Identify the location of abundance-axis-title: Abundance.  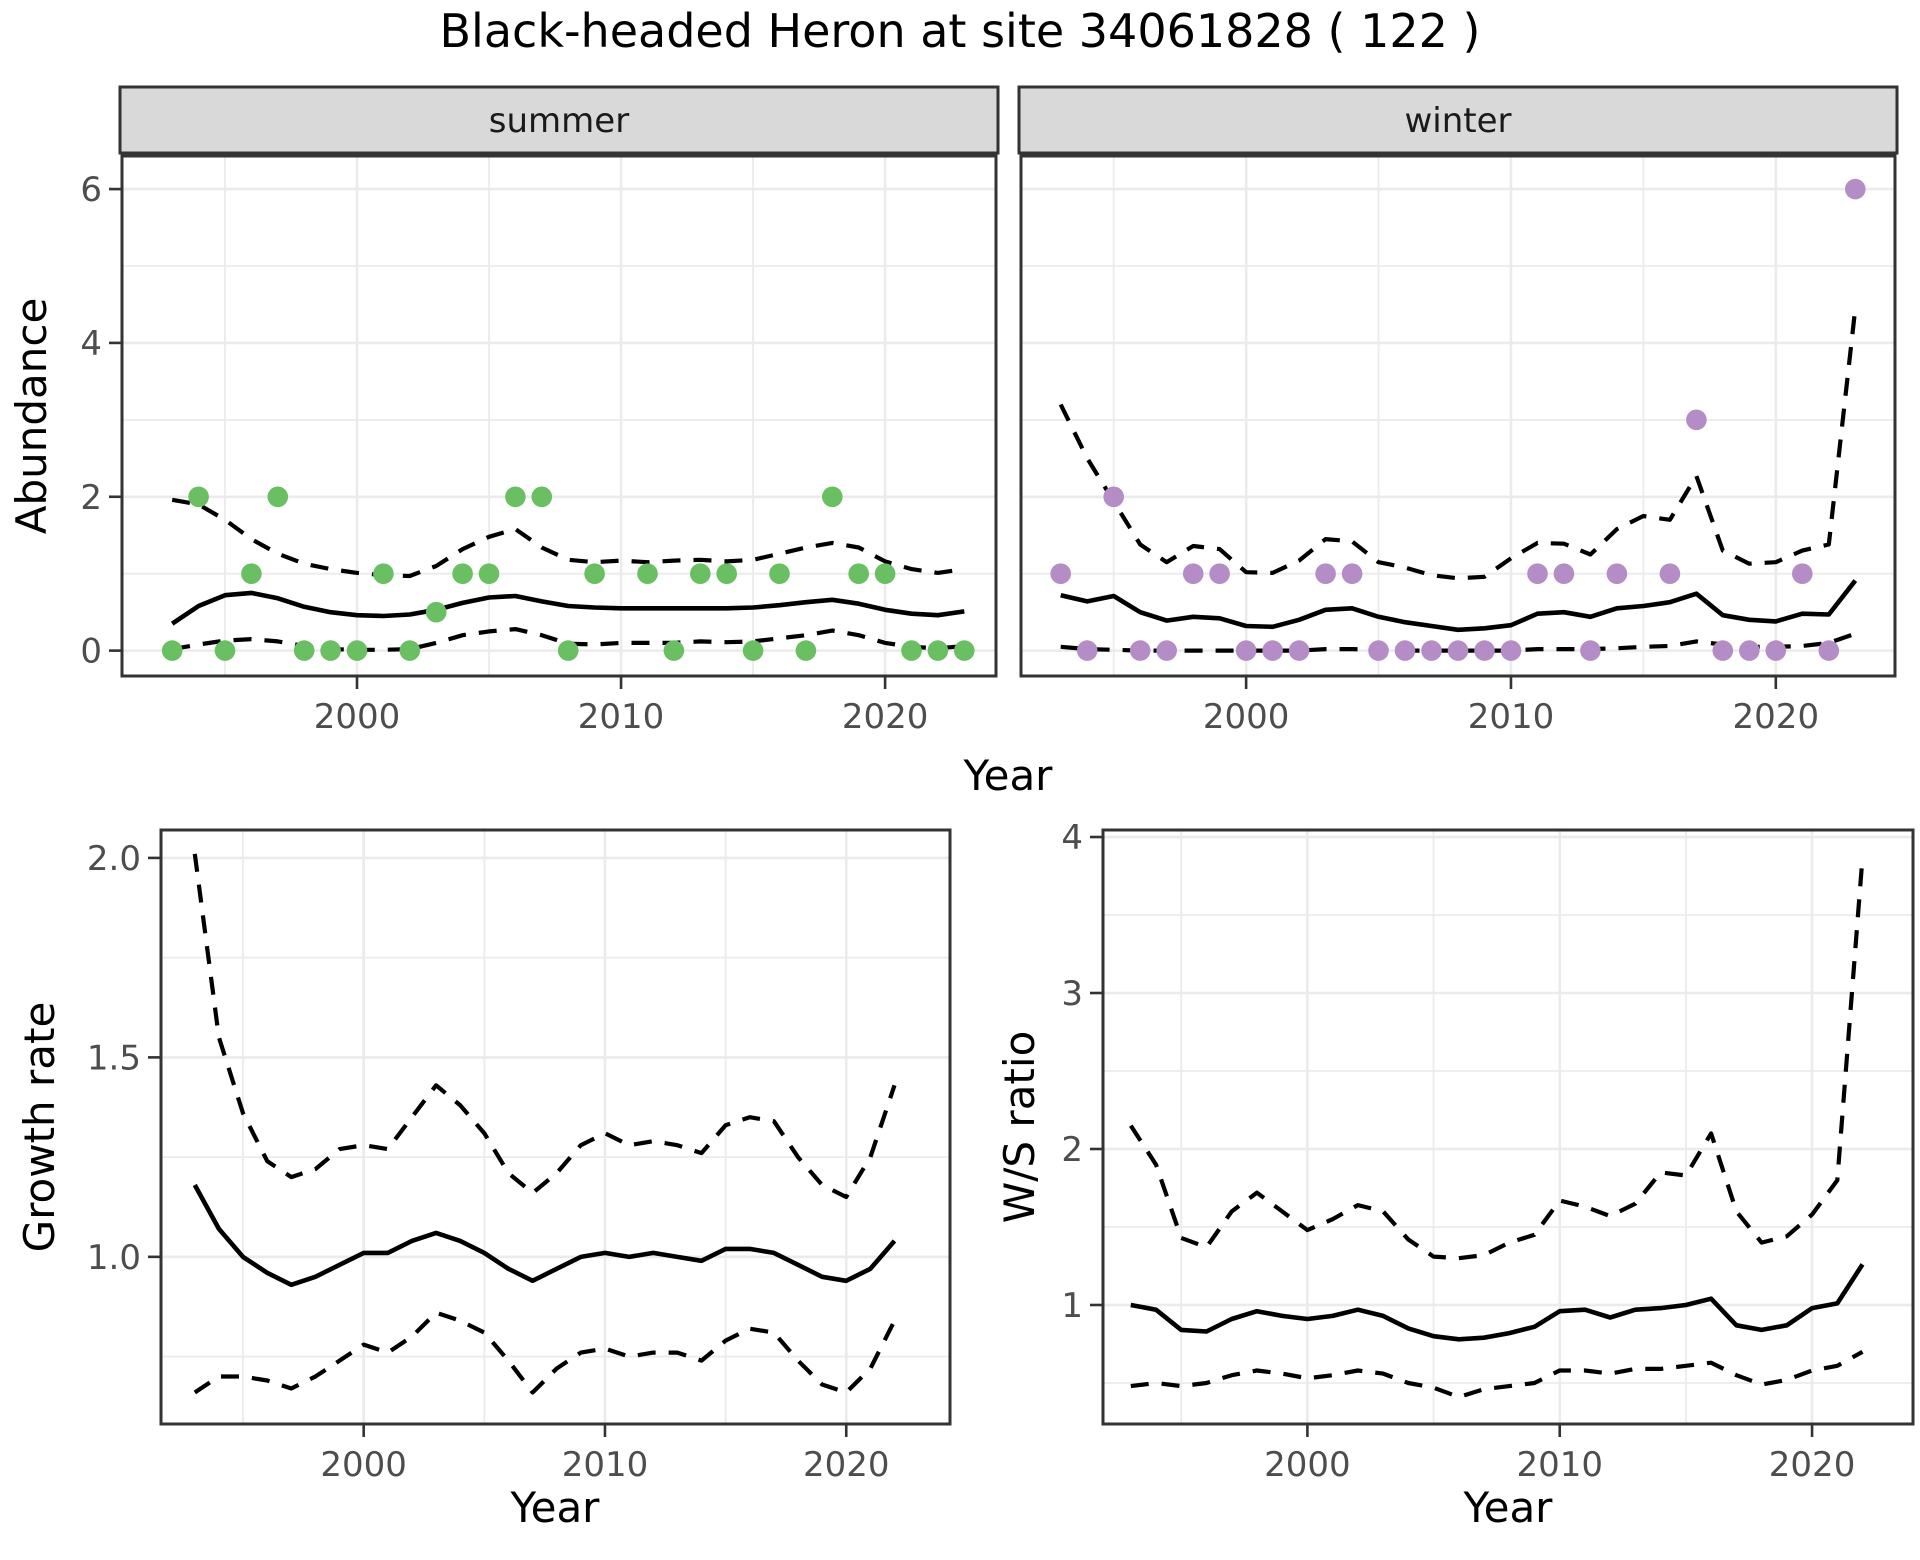
(31, 416).